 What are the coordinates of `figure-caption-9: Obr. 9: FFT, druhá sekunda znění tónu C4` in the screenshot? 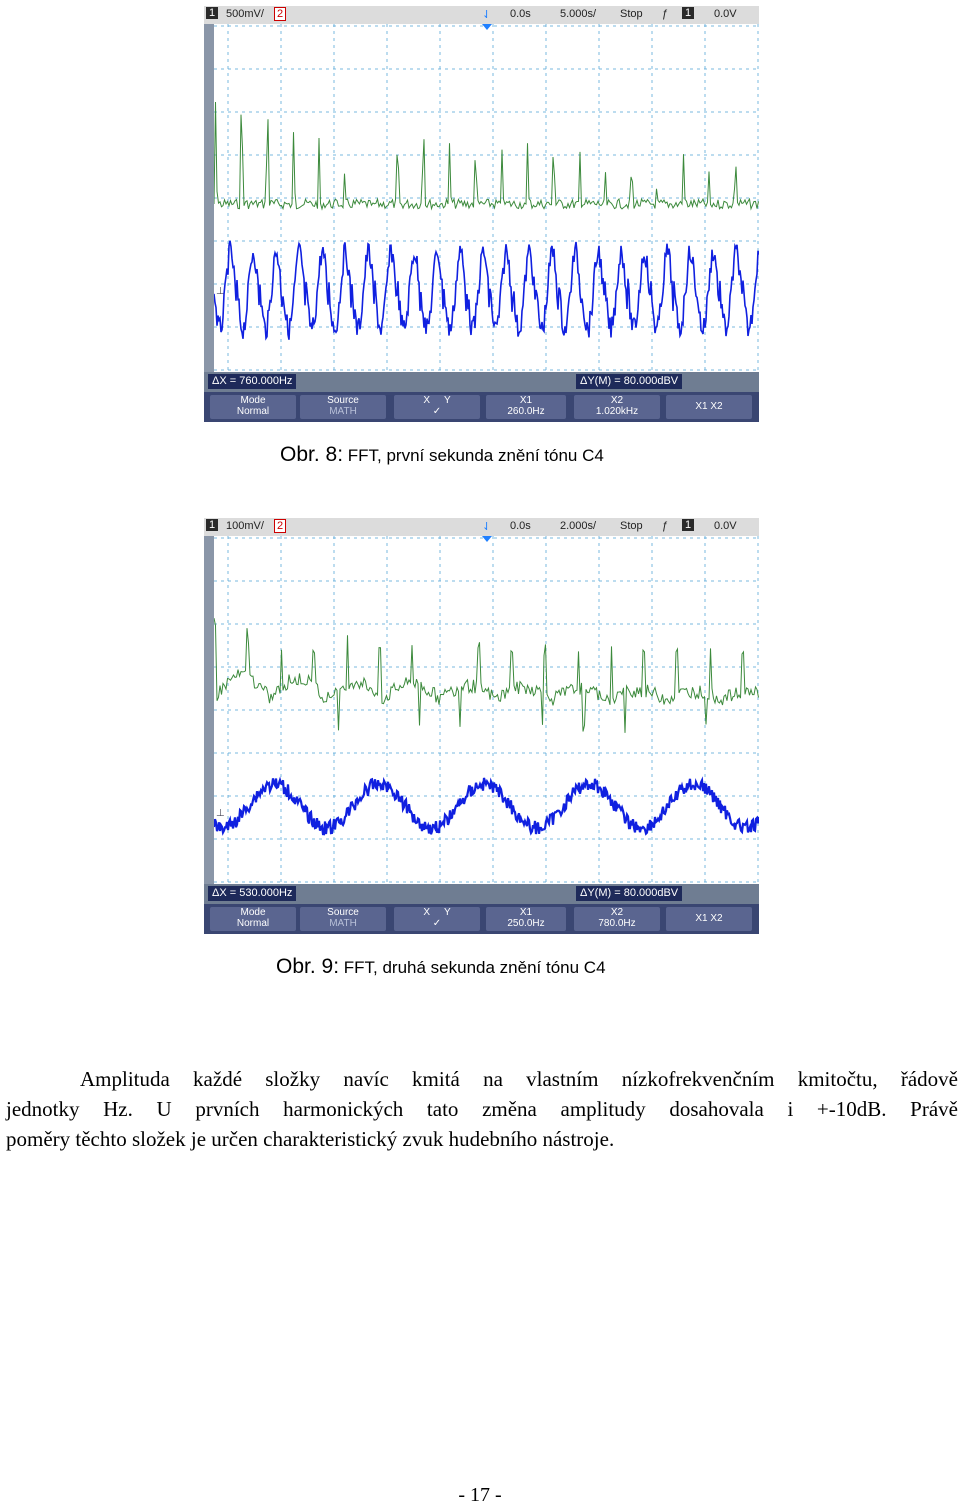 It's located at (441, 967).